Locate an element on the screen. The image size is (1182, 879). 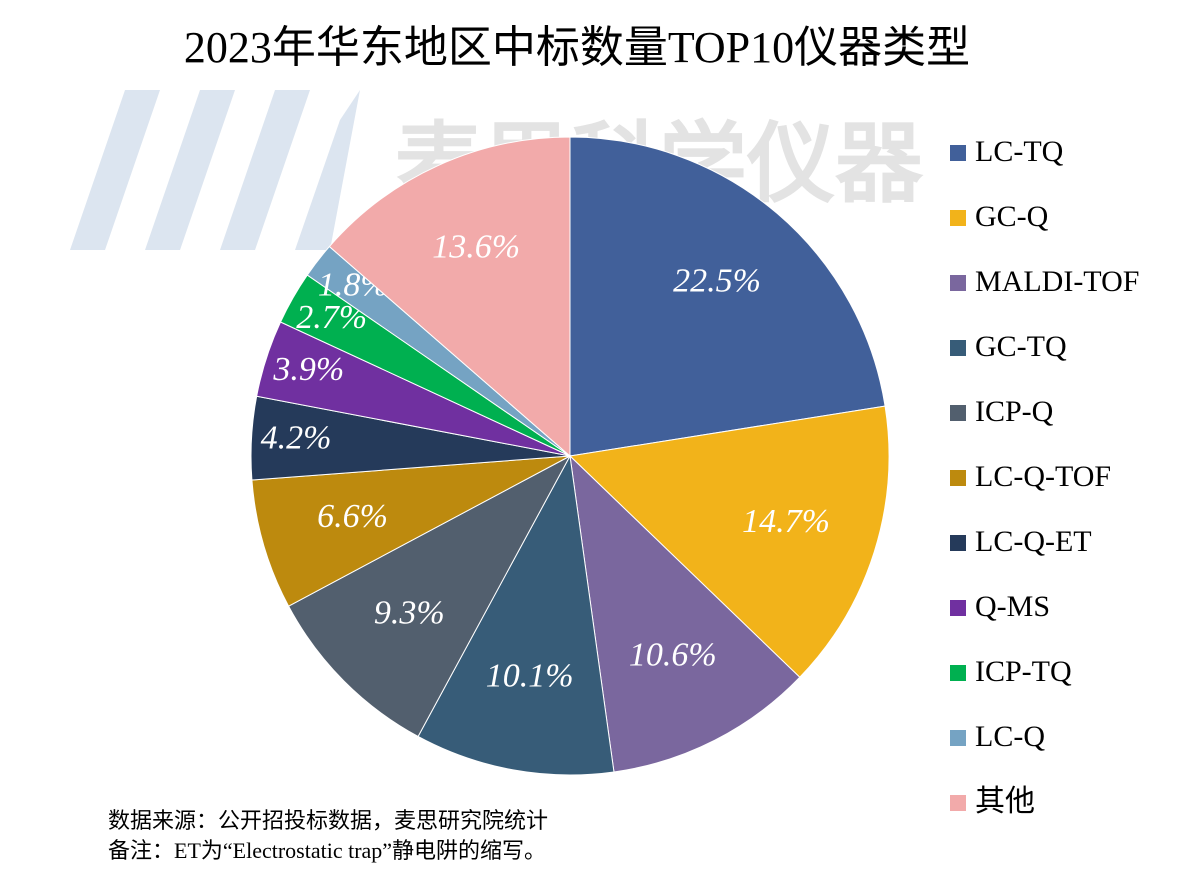
legend-text: MALDI-TOF is located at coordinates (1057, 281).